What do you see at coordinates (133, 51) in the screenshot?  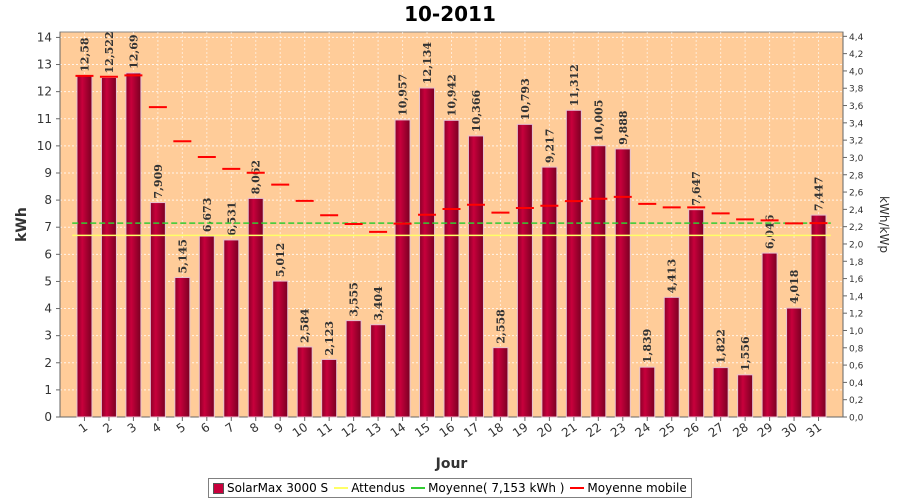 I see `bar-value-label: 12,69` at bounding box center [133, 51].